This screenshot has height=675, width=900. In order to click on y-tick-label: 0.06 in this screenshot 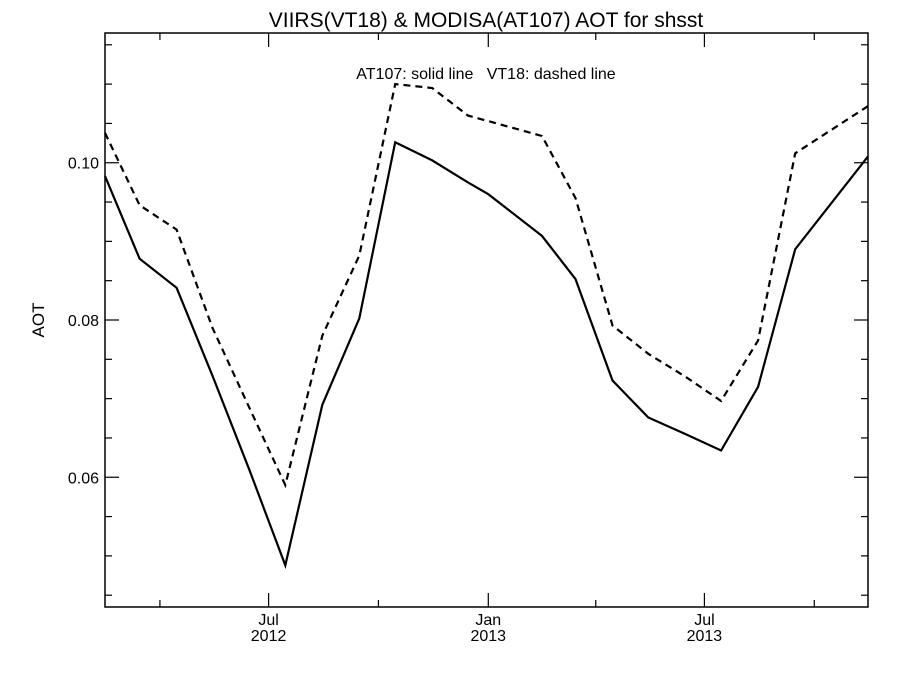, I will do `click(83, 478)`.